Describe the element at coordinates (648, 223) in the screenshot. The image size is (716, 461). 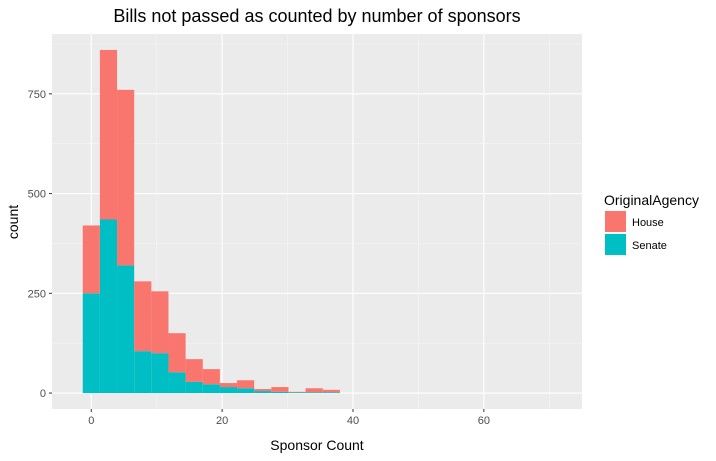
I see `legend-label-house: House` at that location.